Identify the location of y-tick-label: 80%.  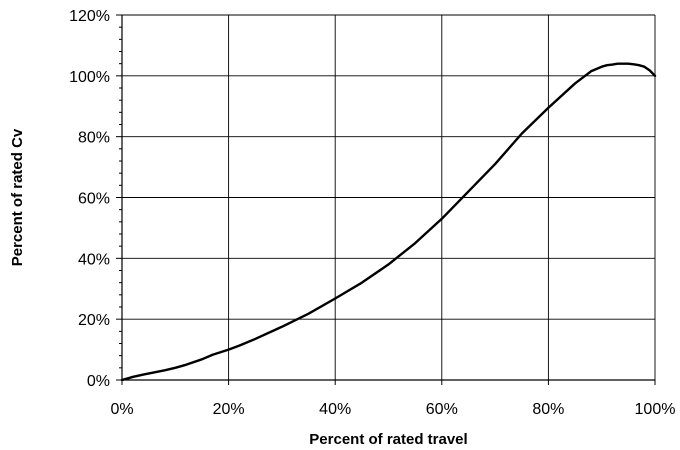
(94, 138).